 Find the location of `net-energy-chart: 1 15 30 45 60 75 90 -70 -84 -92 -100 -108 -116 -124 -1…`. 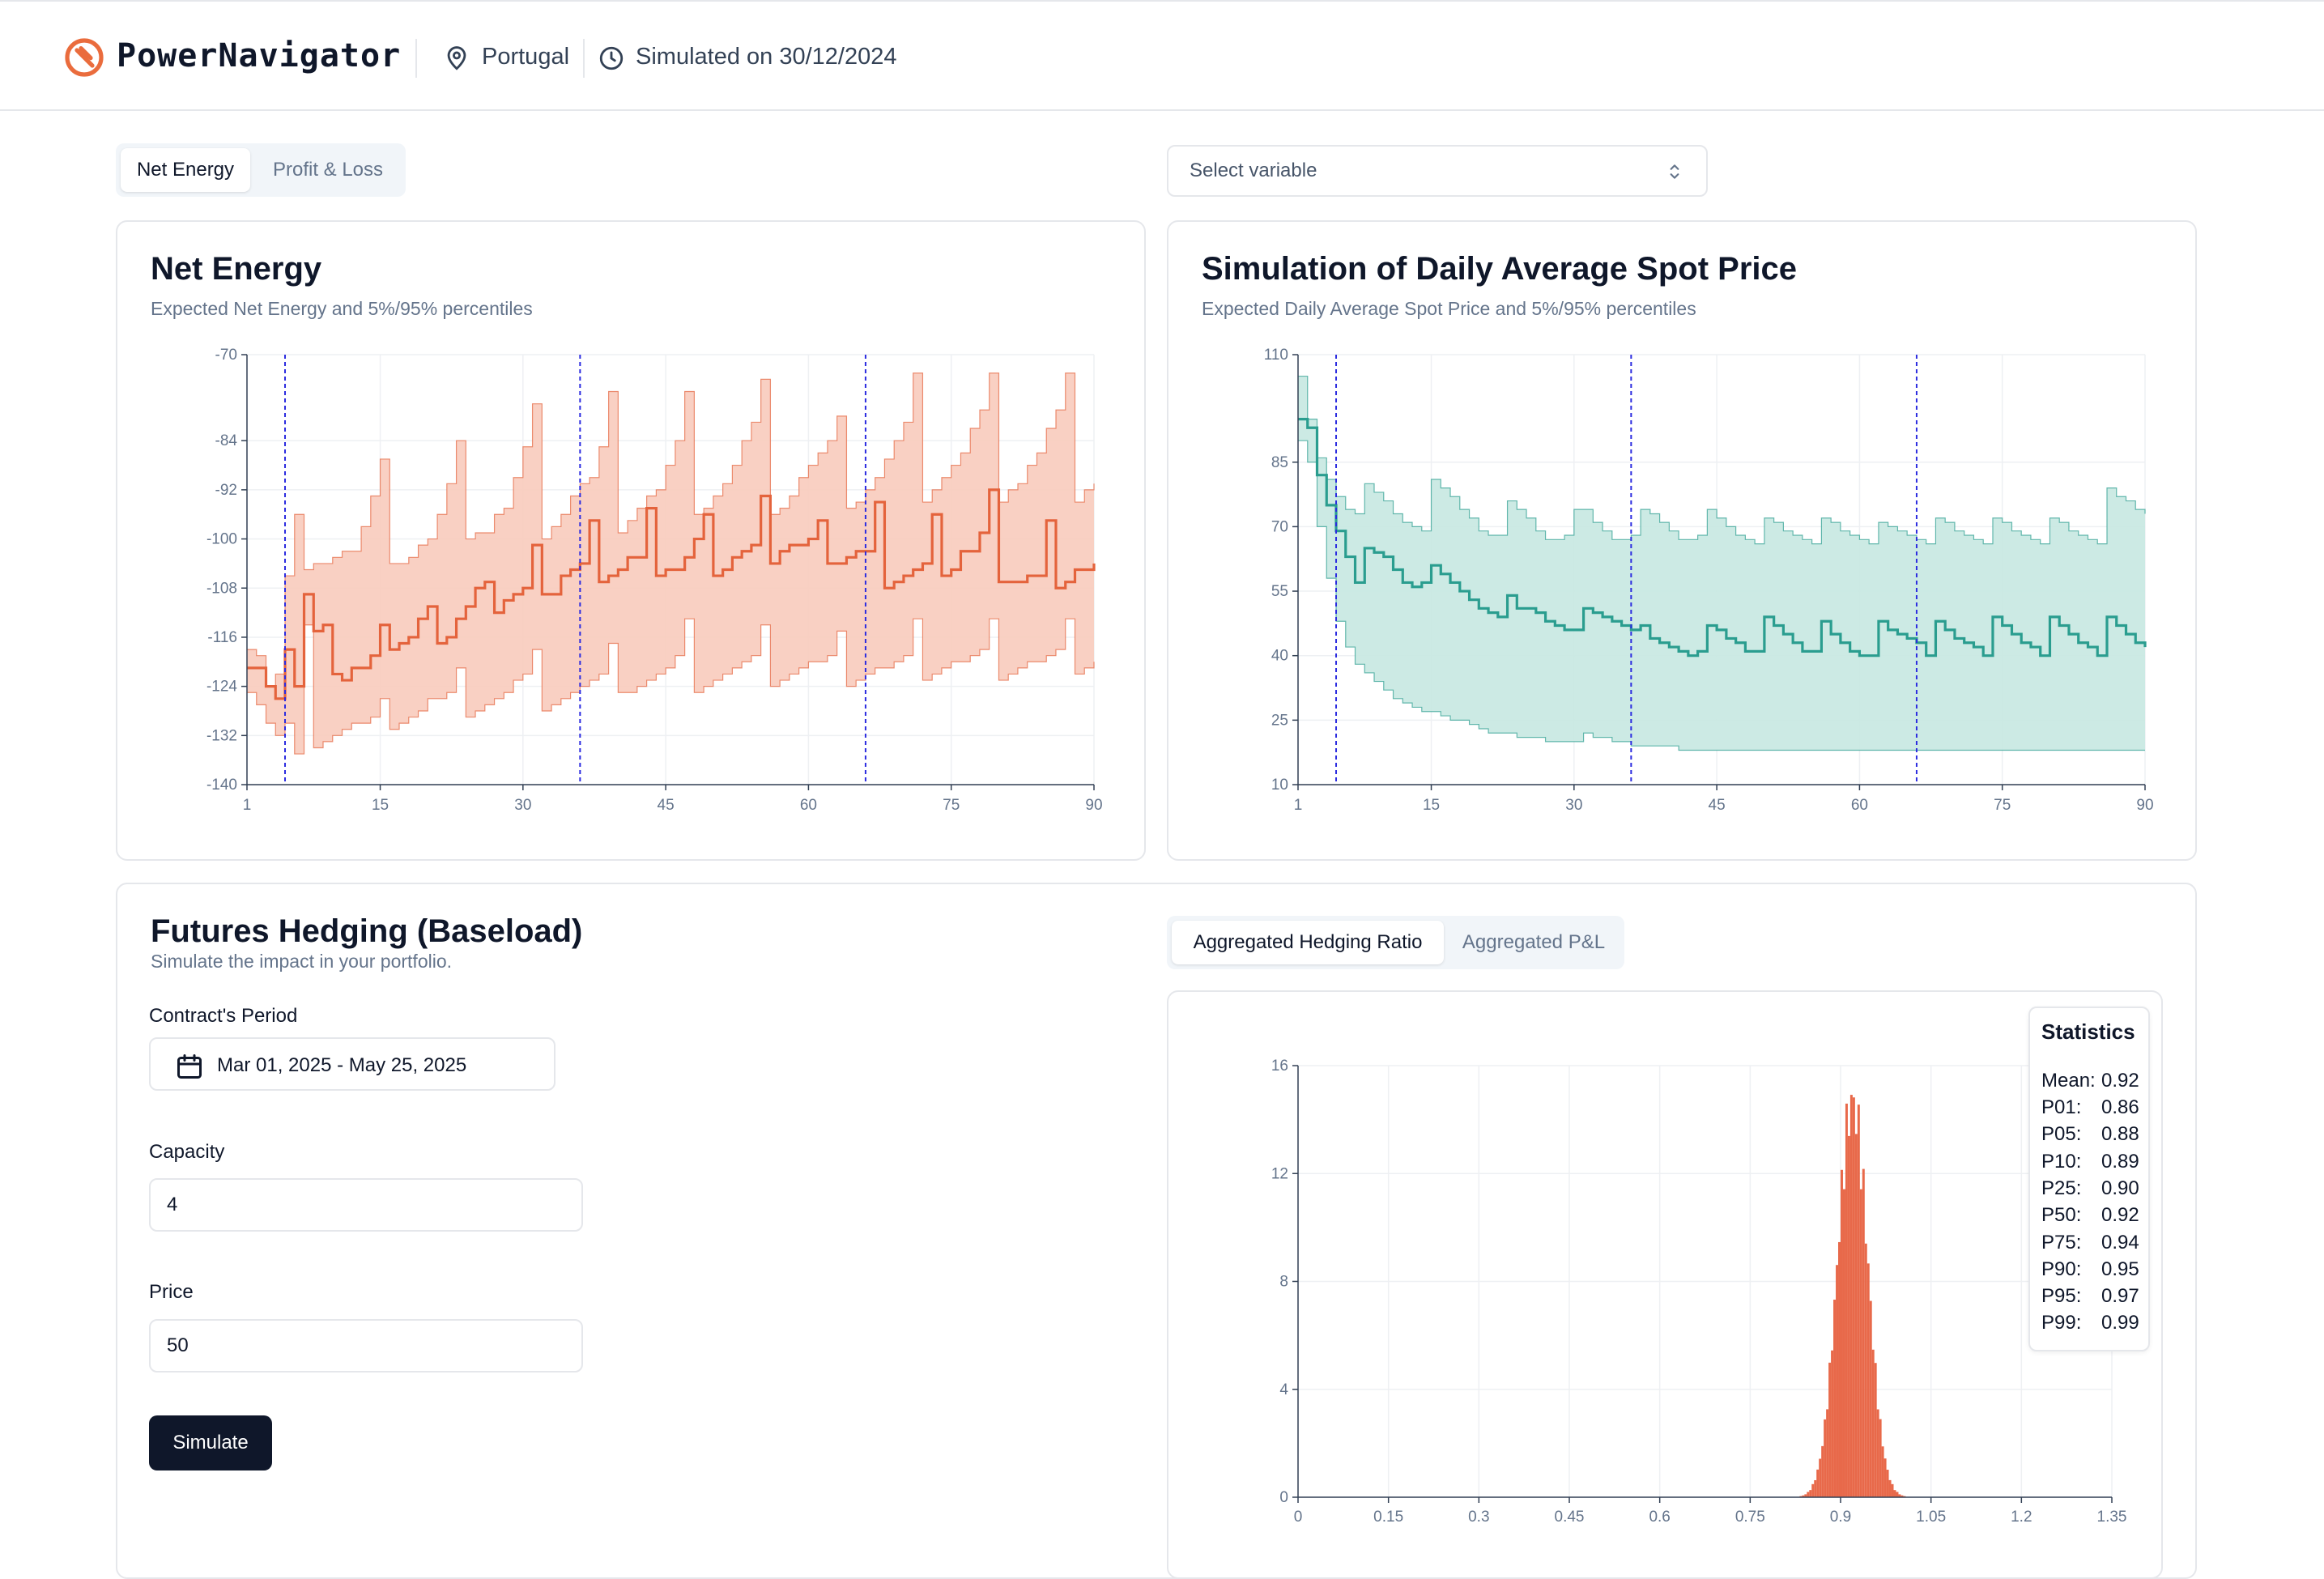

net-energy-chart: 1 15 30 45 60 75 90 -70 -84 -92 -100 -108 -116 -124 -1… is located at coordinates (654, 580).